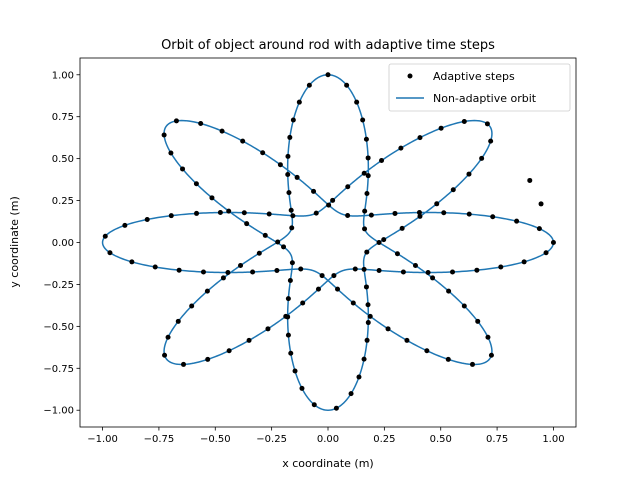  Describe the element at coordinates (410, 76) in the screenshot. I see `legend-marker-adaptive-steps` at that location.